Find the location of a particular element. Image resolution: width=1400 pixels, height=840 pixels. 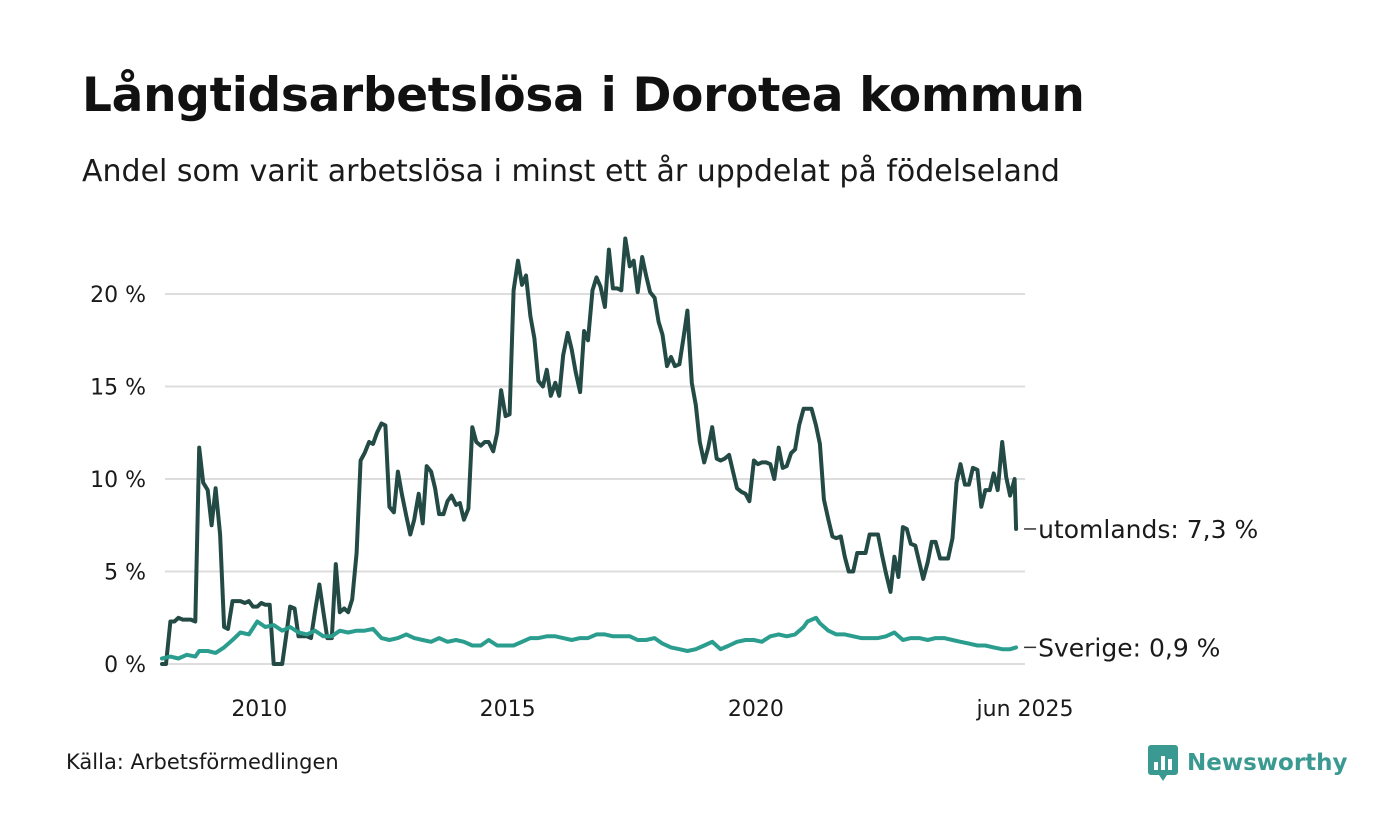

newsworthy-logo: Newsworthy is located at coordinates (1248, 763).